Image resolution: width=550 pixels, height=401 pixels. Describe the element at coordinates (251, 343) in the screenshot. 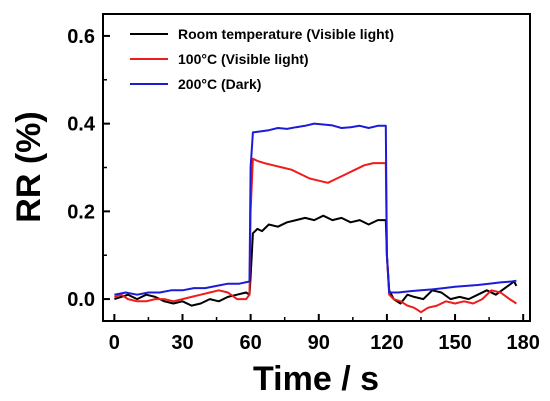

I see `x-tick-label: 60` at that location.